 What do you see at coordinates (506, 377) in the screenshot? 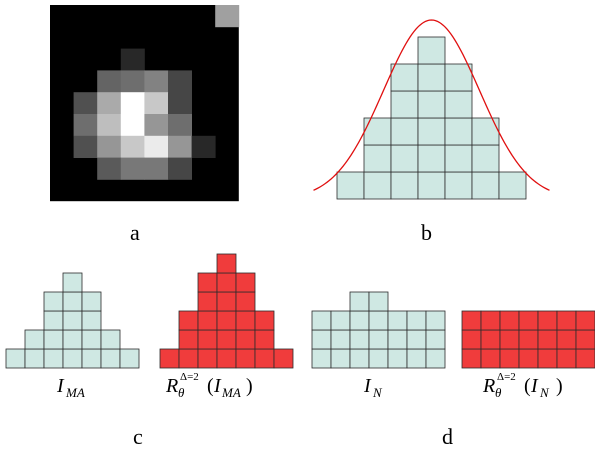
I see `caption-d-right-sup: Δ=2` at bounding box center [506, 377].